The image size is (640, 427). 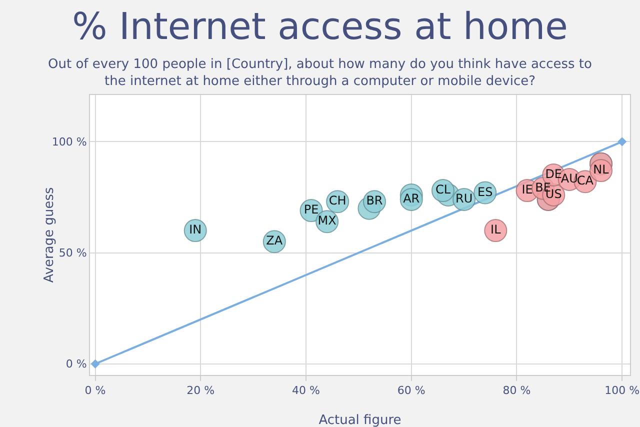 I want to click on y-tick-label: 0 %, so click(x=76, y=364).